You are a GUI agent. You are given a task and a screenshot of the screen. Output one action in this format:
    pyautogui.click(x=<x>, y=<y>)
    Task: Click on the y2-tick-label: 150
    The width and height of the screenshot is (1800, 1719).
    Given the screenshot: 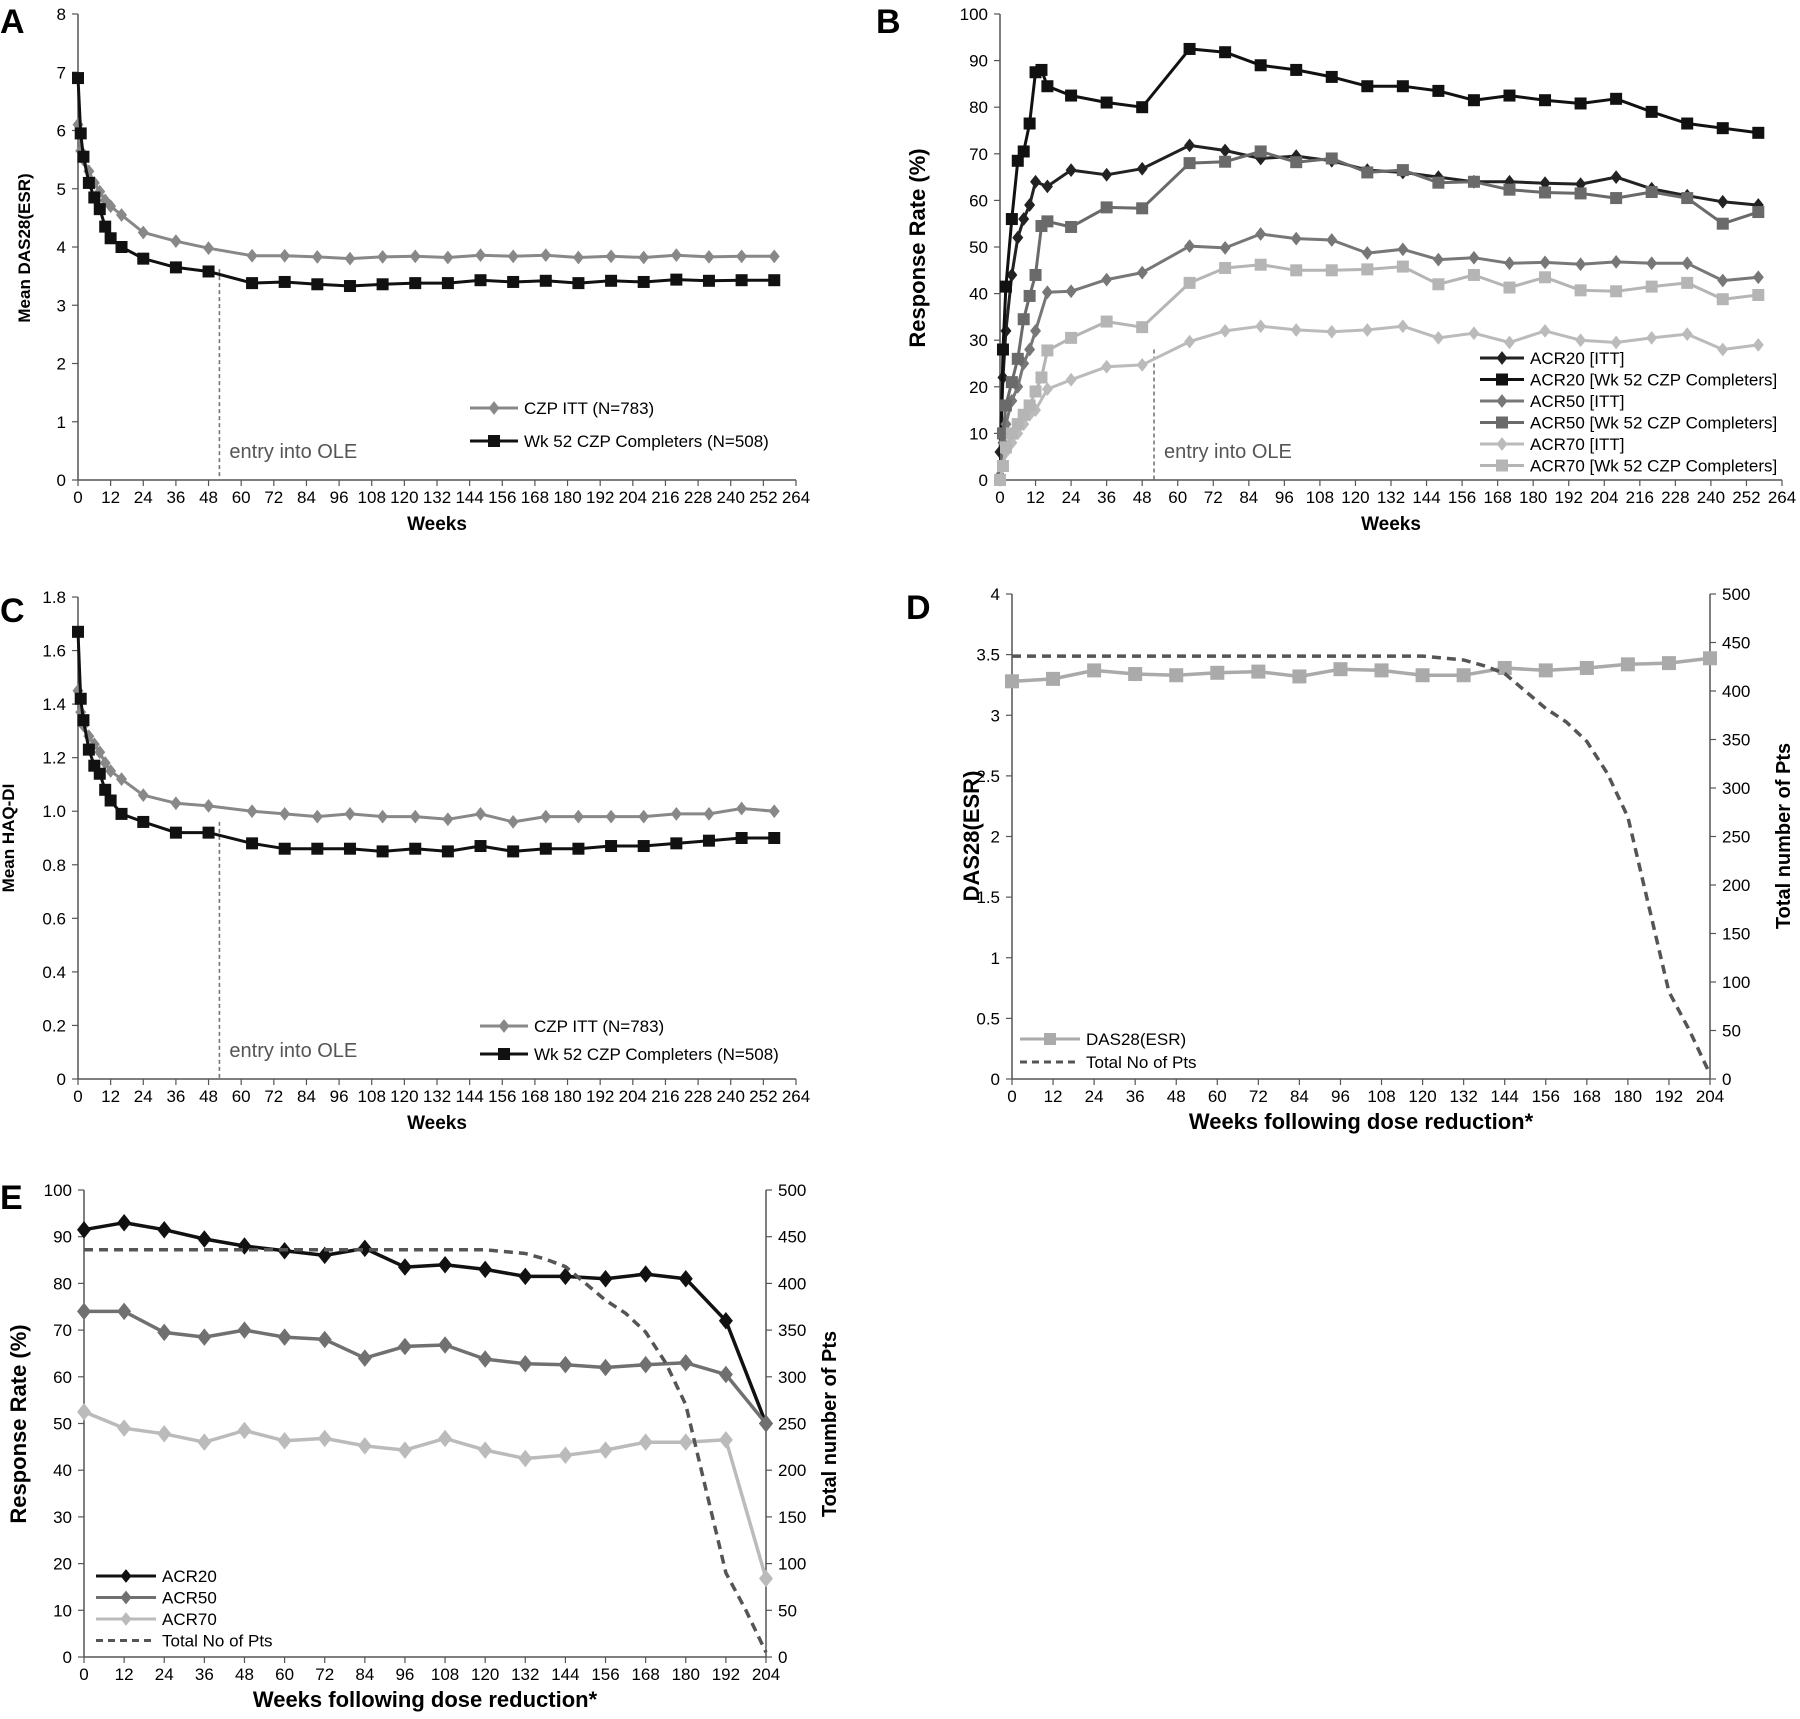 What is the action you would take?
    pyautogui.click(x=1736, y=934)
    